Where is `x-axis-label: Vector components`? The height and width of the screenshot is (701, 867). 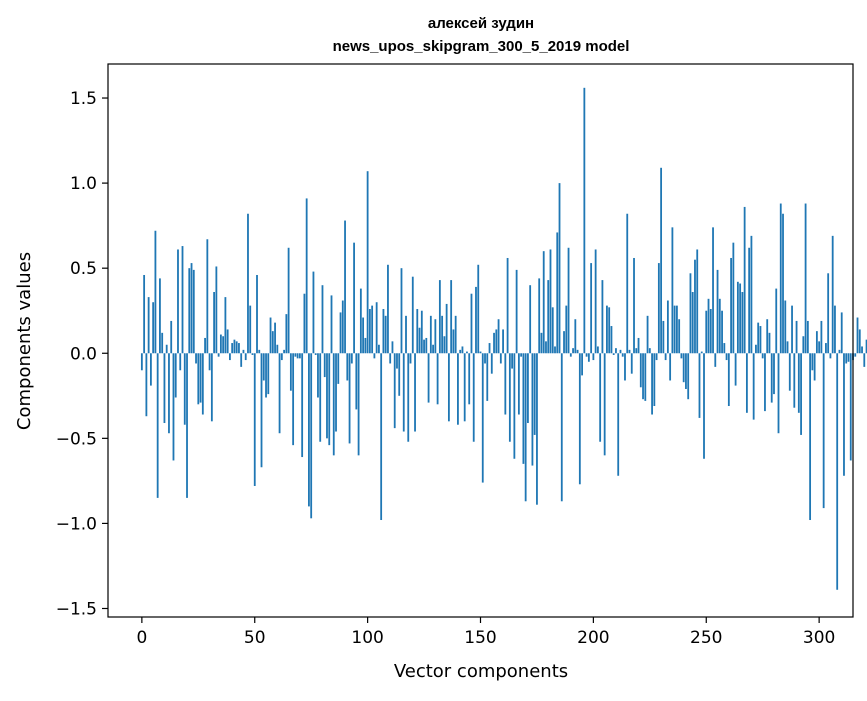
x-axis-label: Vector components is located at coordinates (481, 671).